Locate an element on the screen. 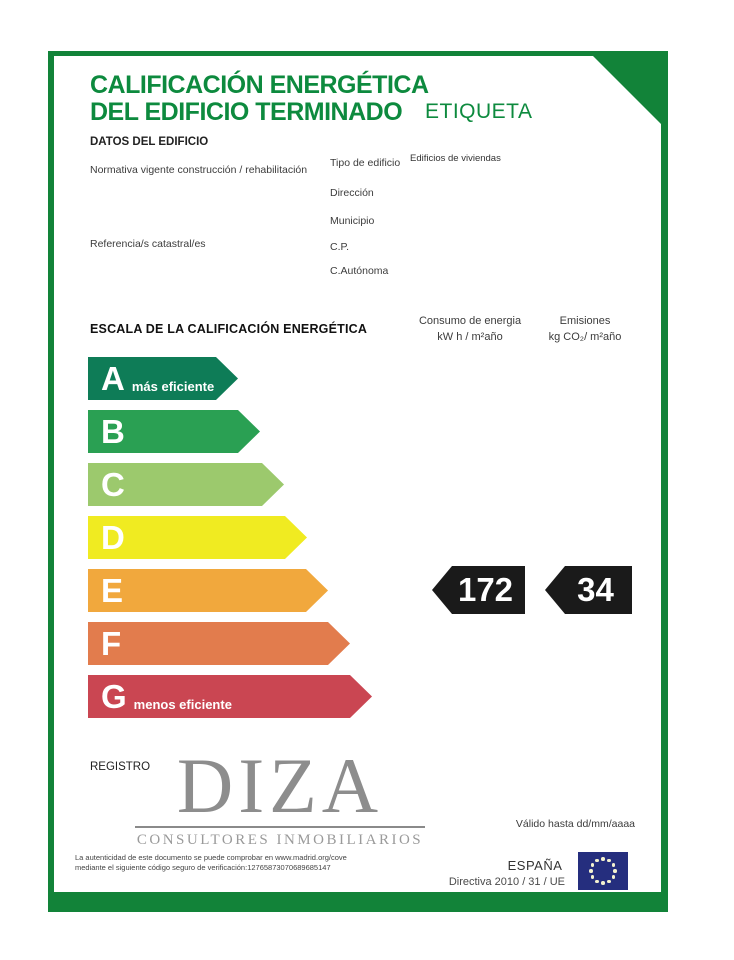 This screenshot has height=960, width=734. diza-logo-subtext-wrap: CONSULTORES INMOBILIARIOS is located at coordinates (280, 838).